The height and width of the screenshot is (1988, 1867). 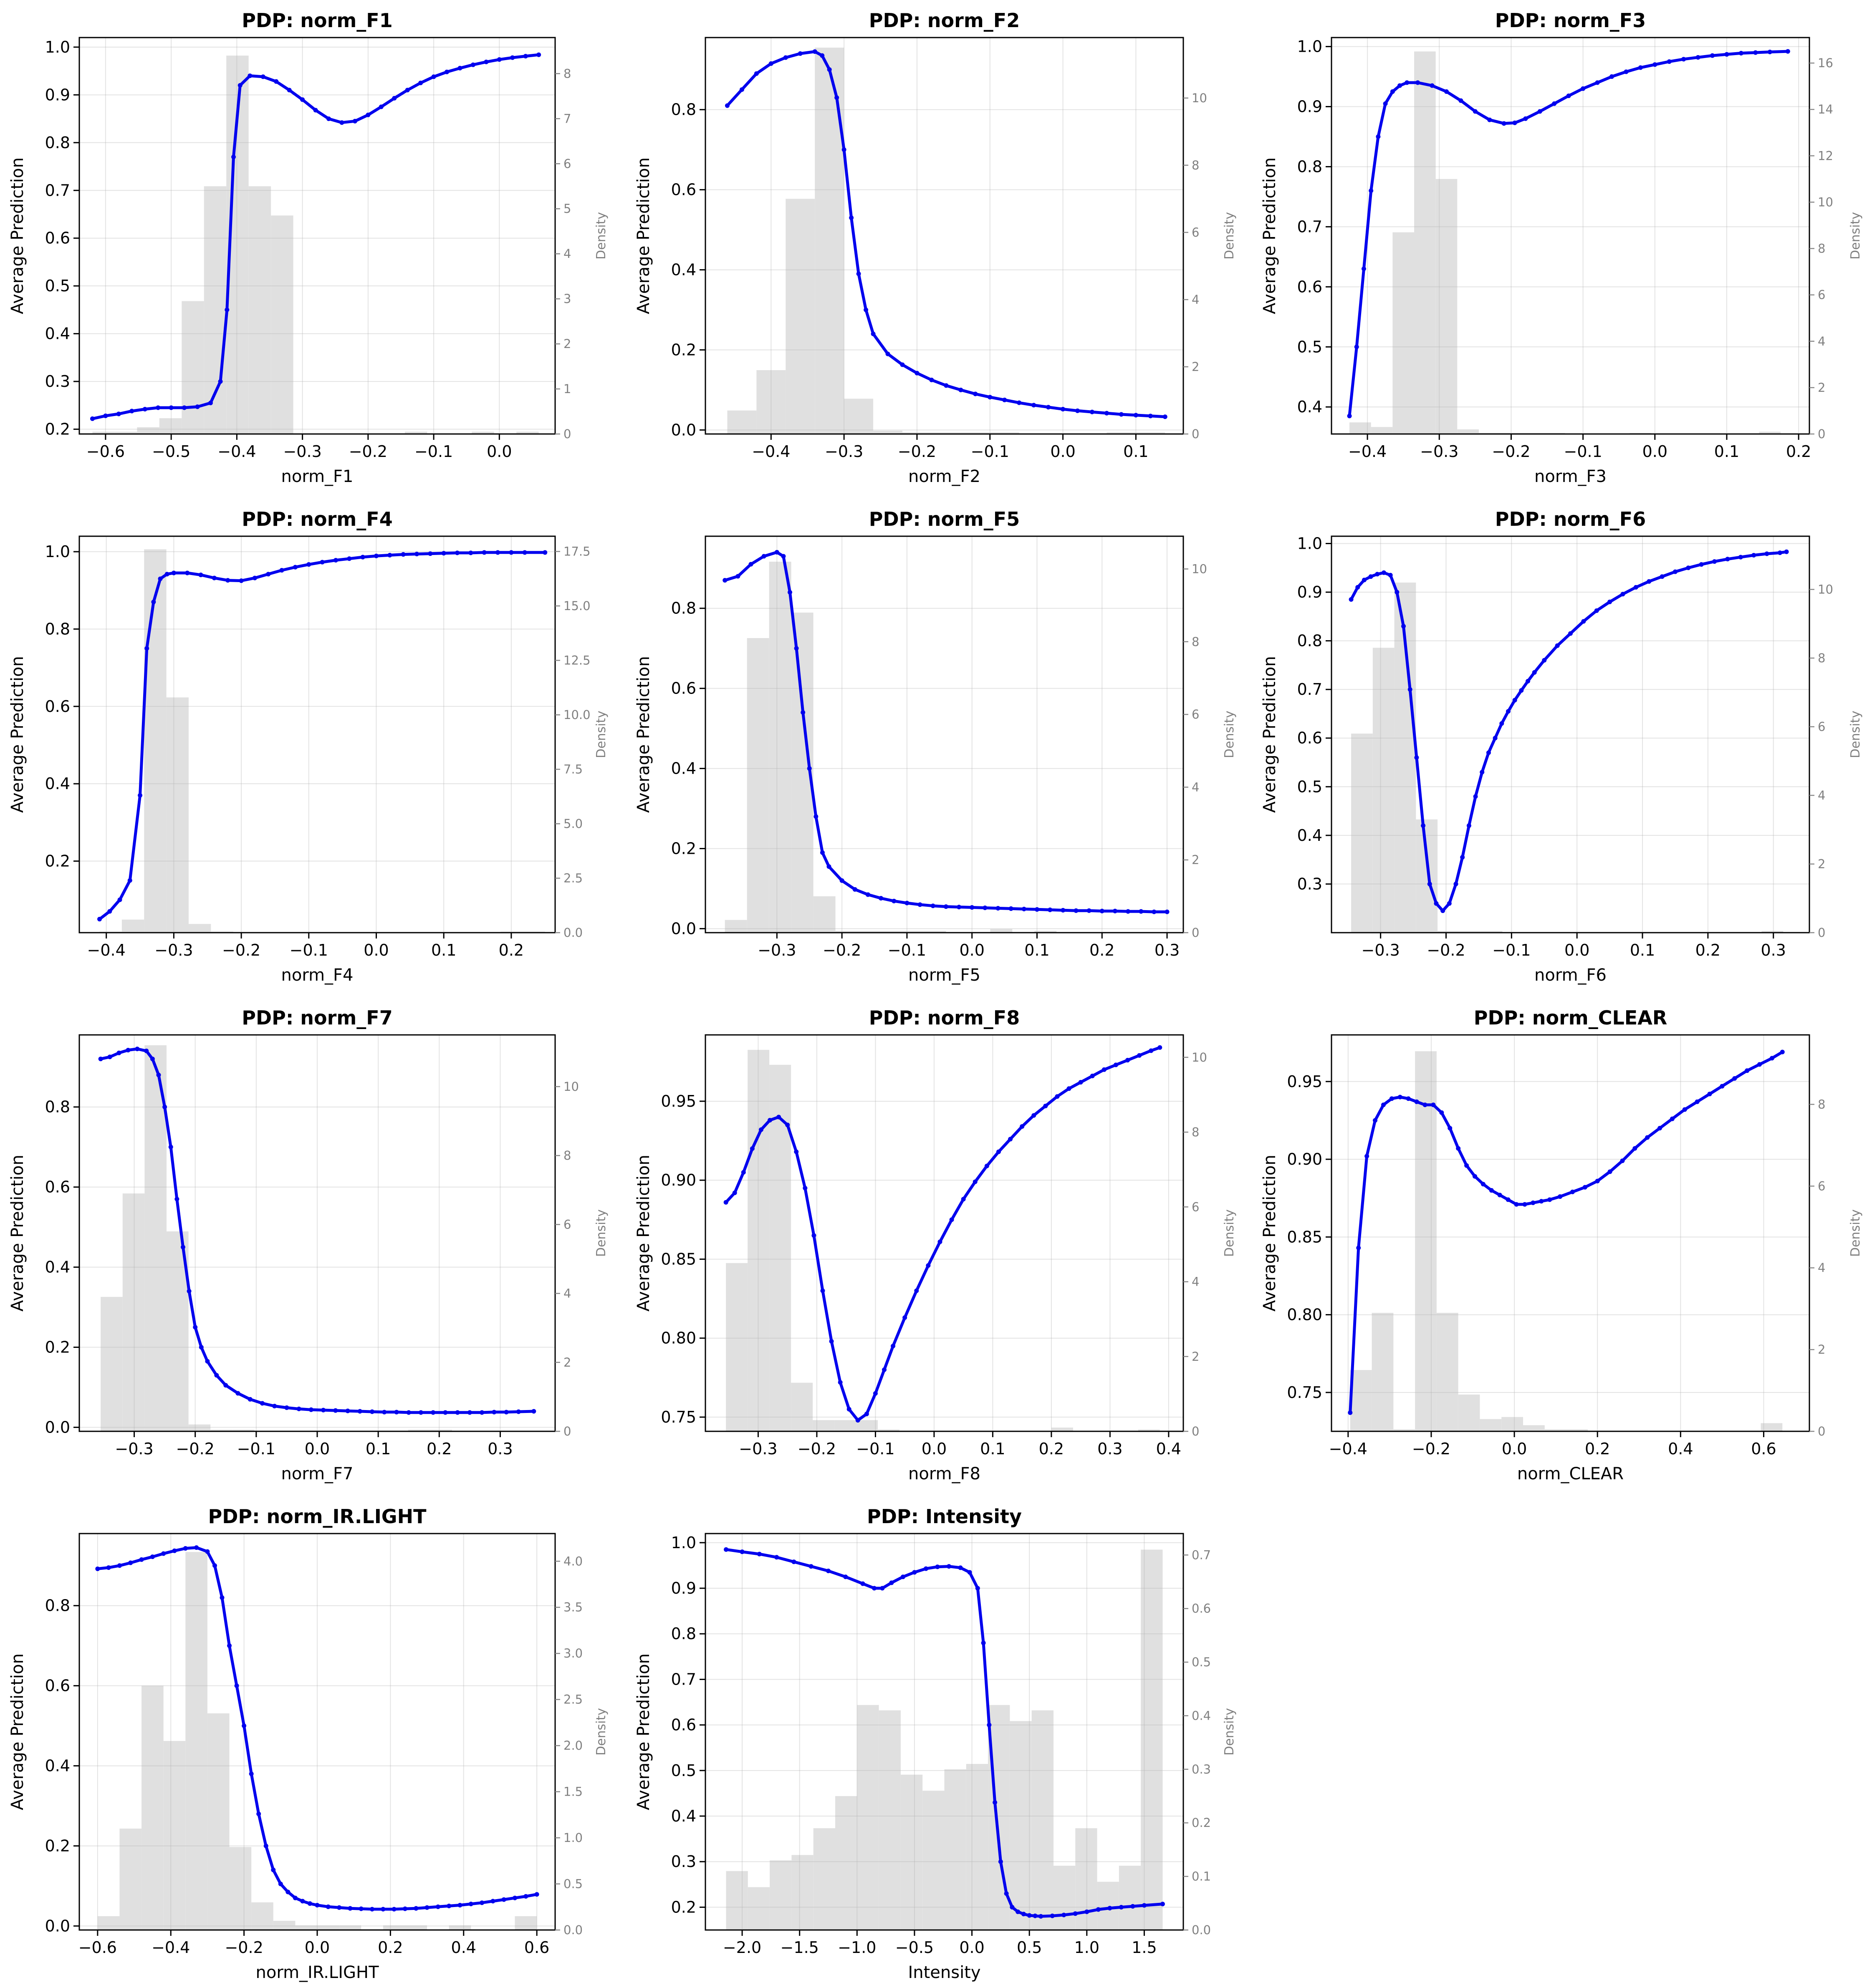 I want to click on y2-axis-label: Density, so click(x=1855, y=734).